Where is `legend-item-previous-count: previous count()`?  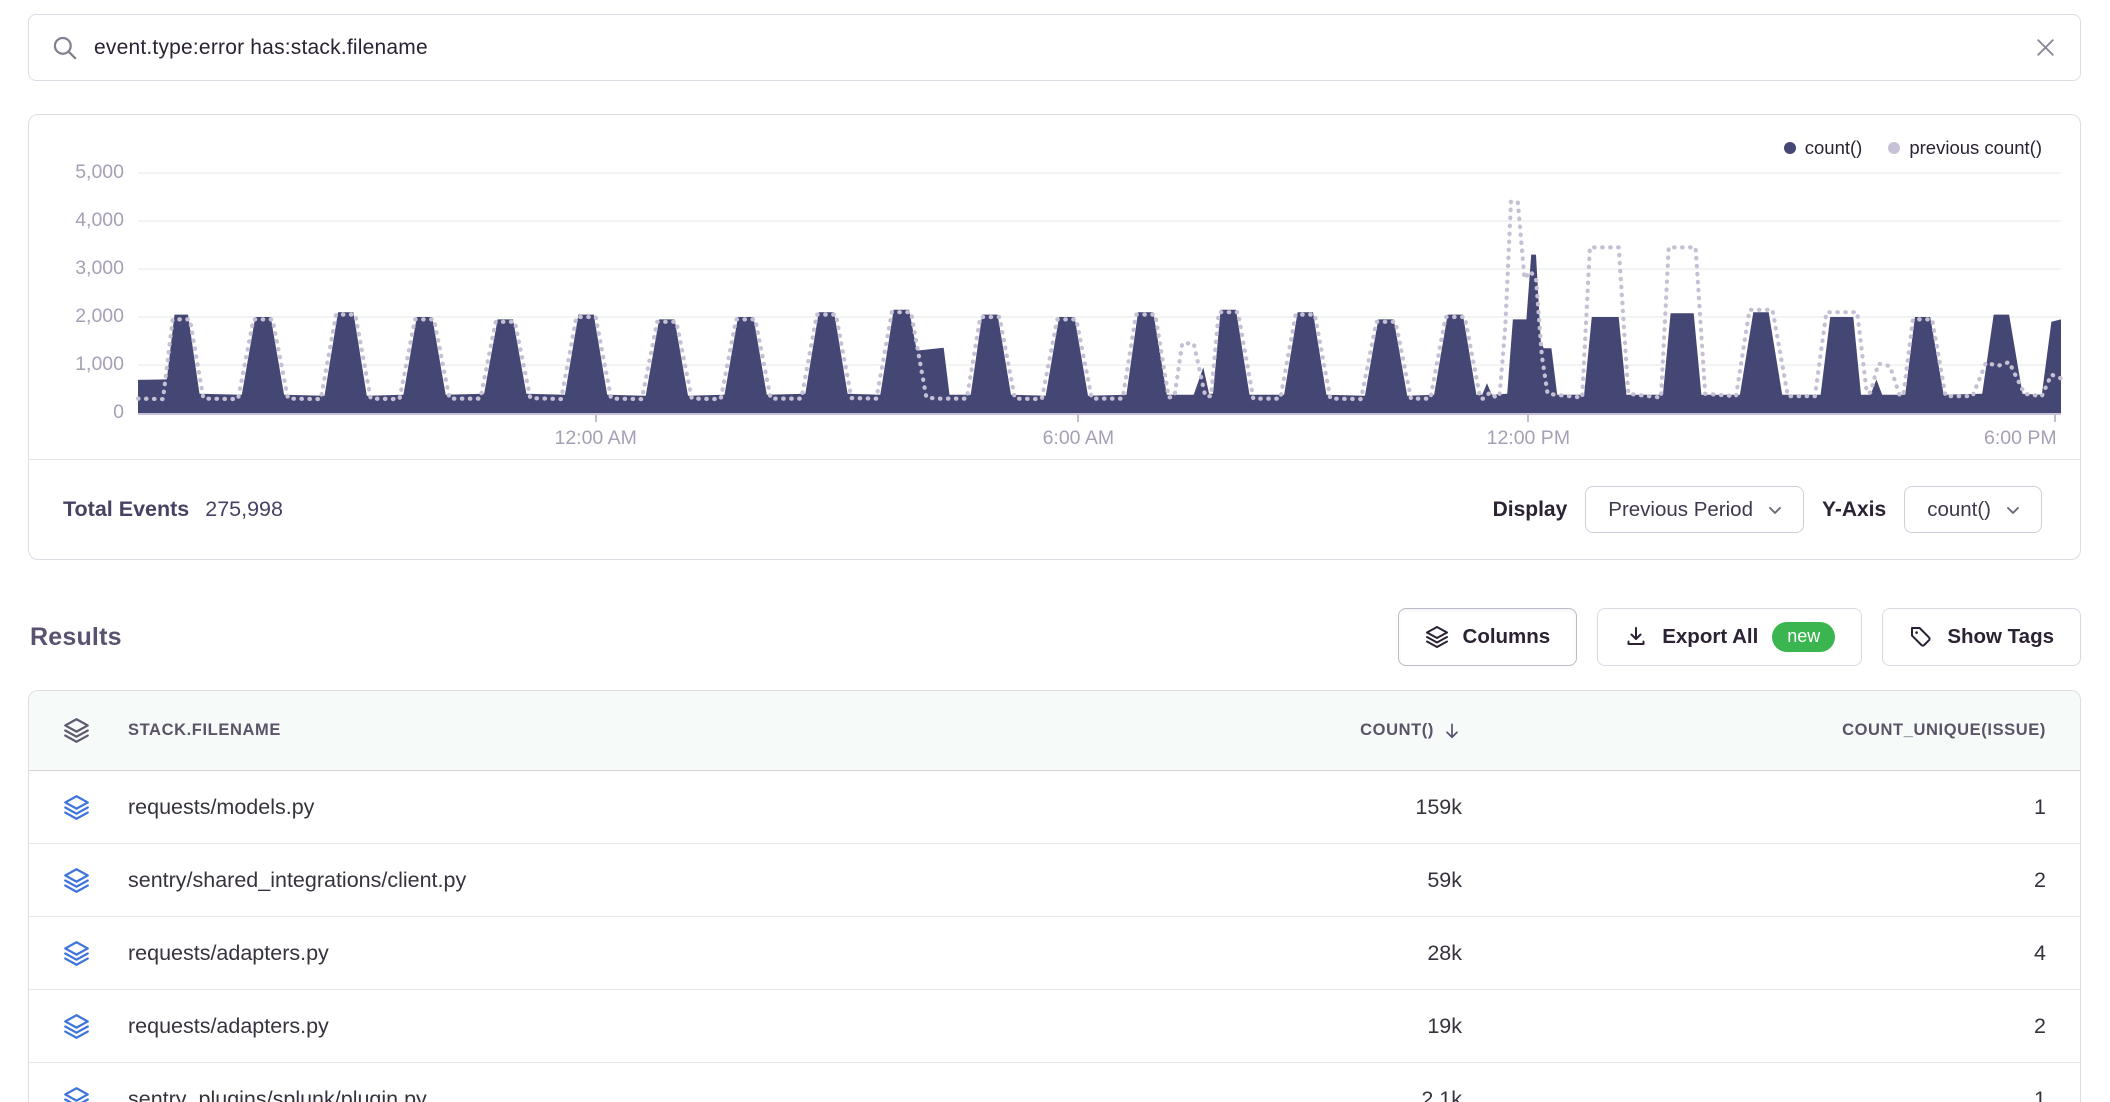 legend-item-previous-count: previous count() is located at coordinates (1965, 148).